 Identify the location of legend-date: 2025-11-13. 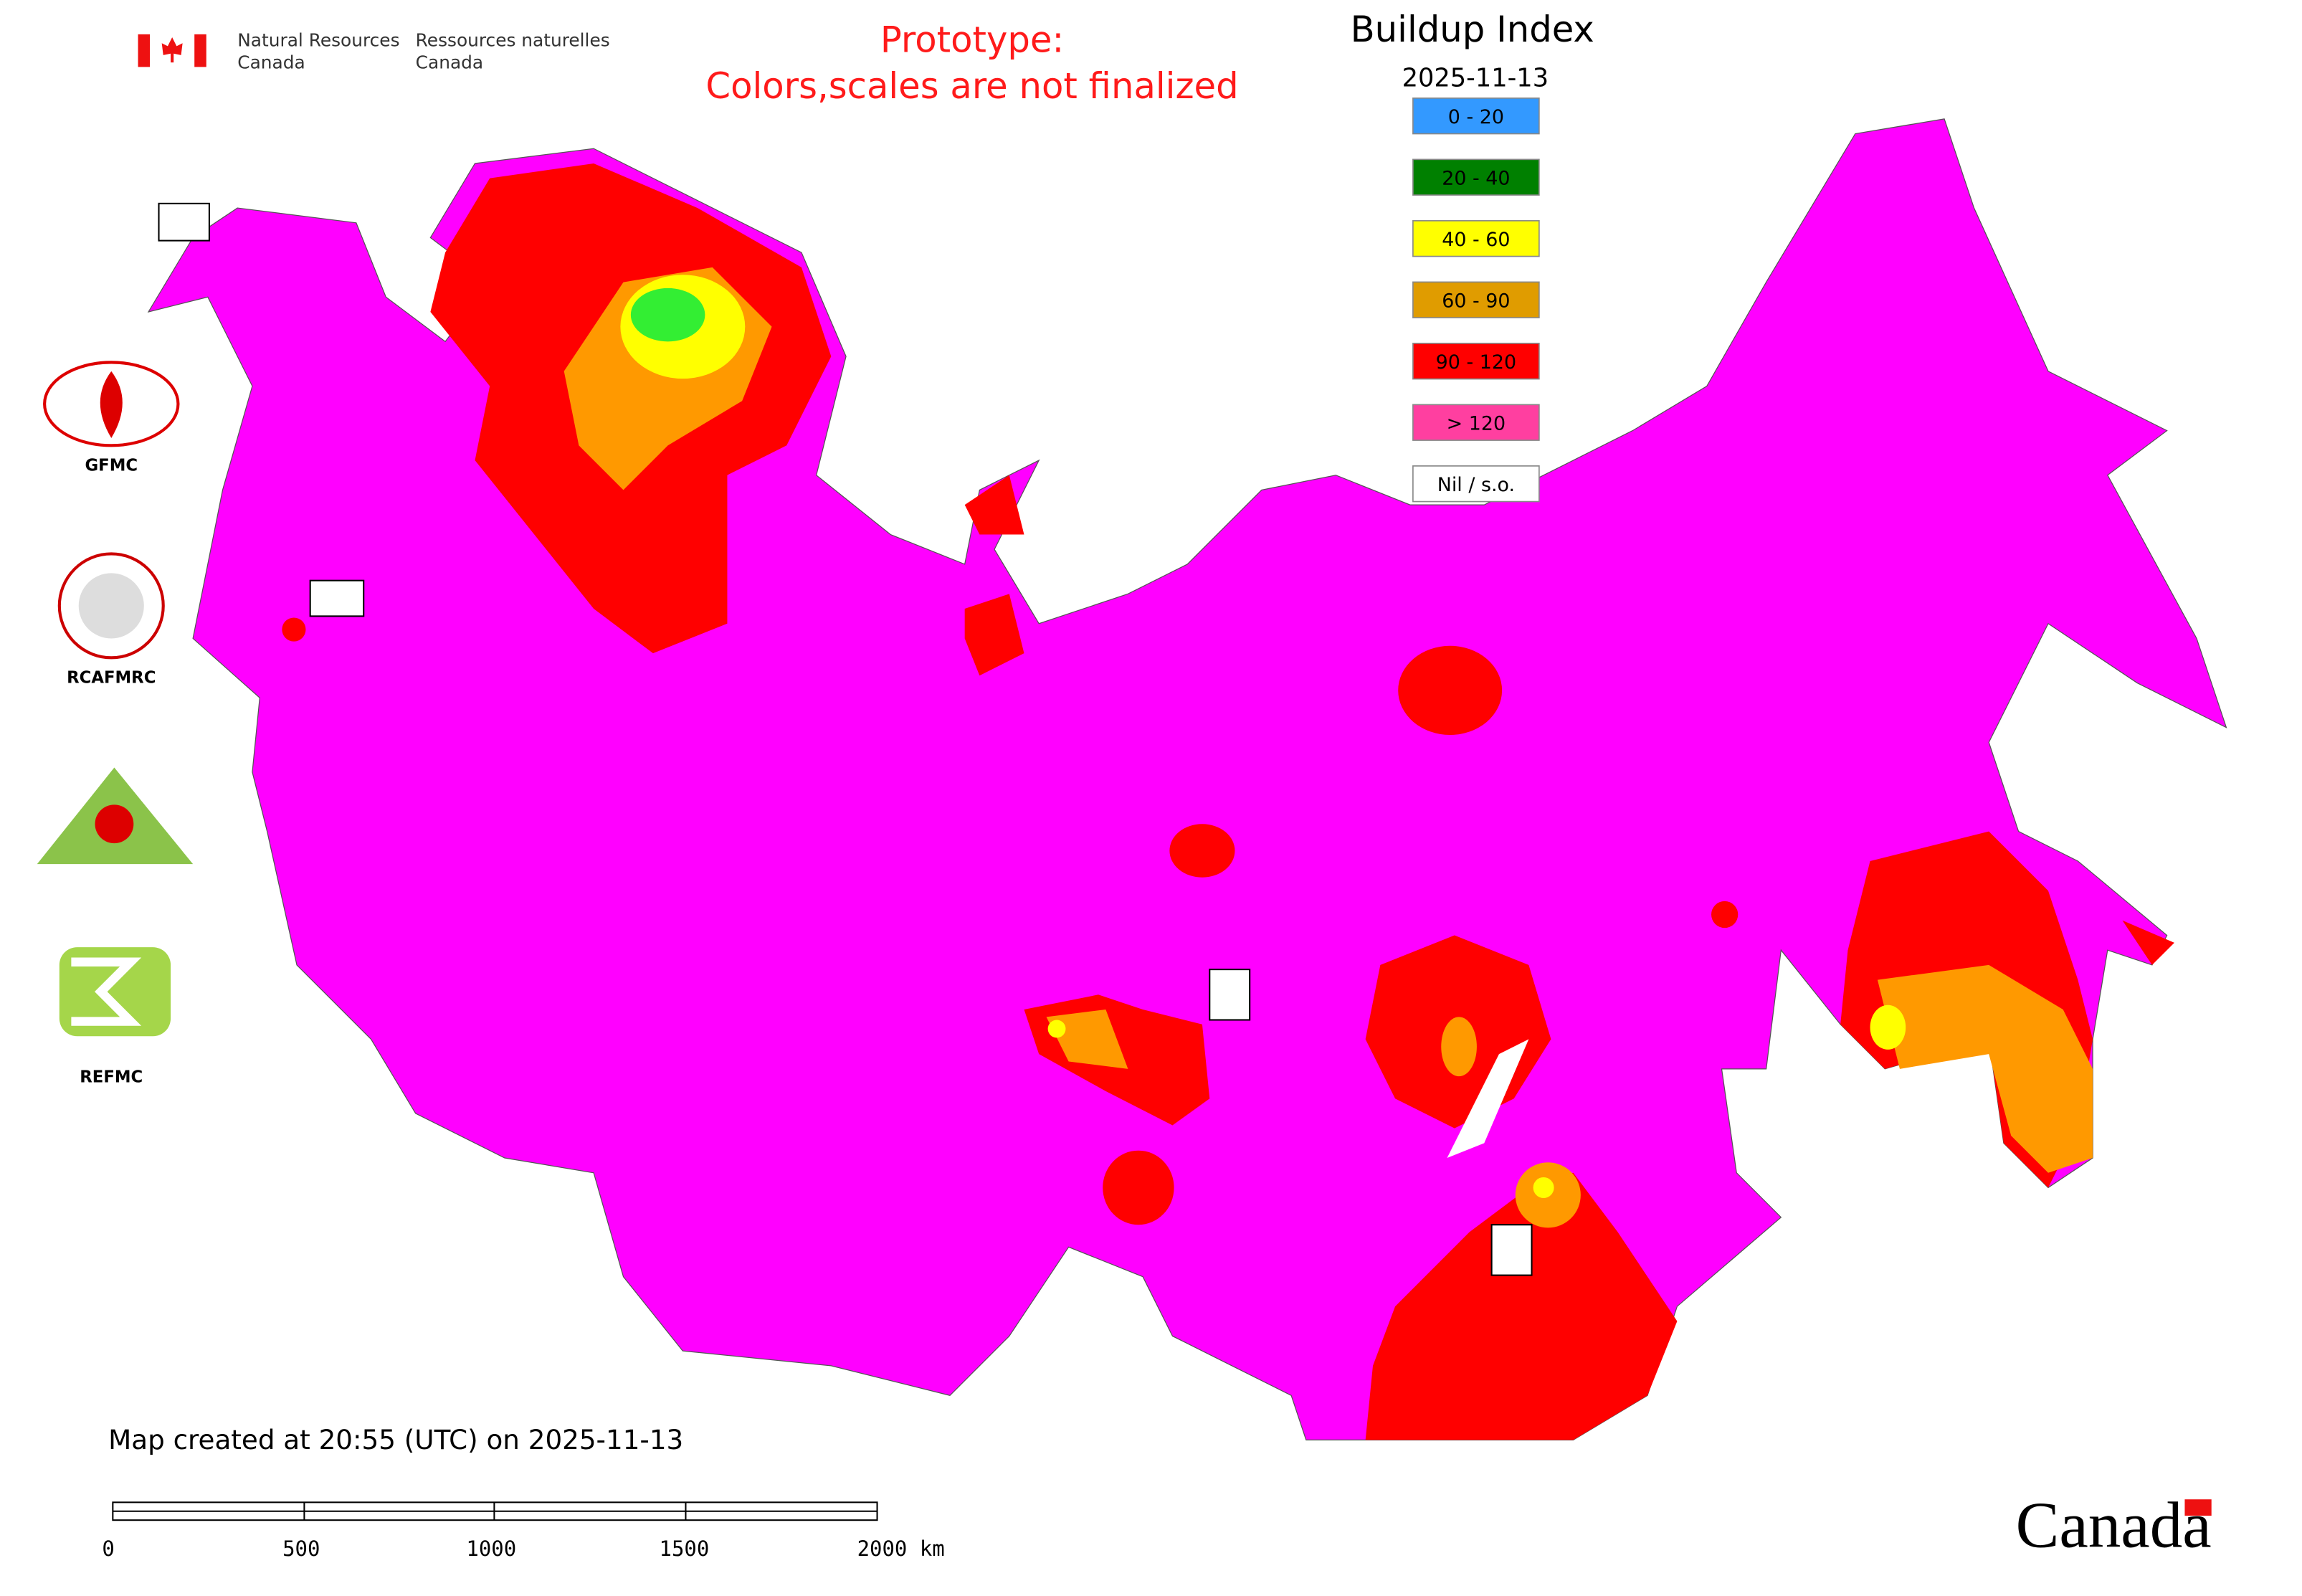
(1475, 77).